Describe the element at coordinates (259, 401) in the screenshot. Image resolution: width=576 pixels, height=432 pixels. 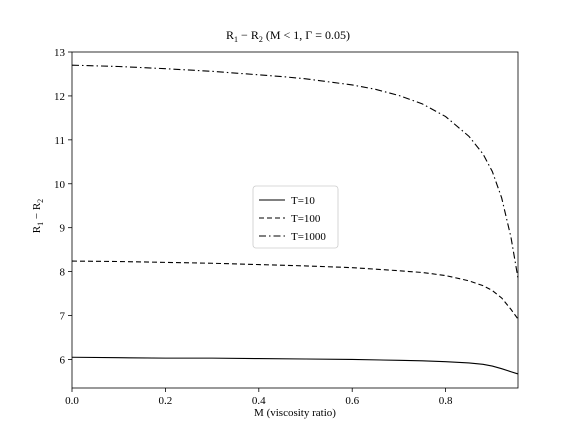
I see `x-tick-label: 0.4` at that location.